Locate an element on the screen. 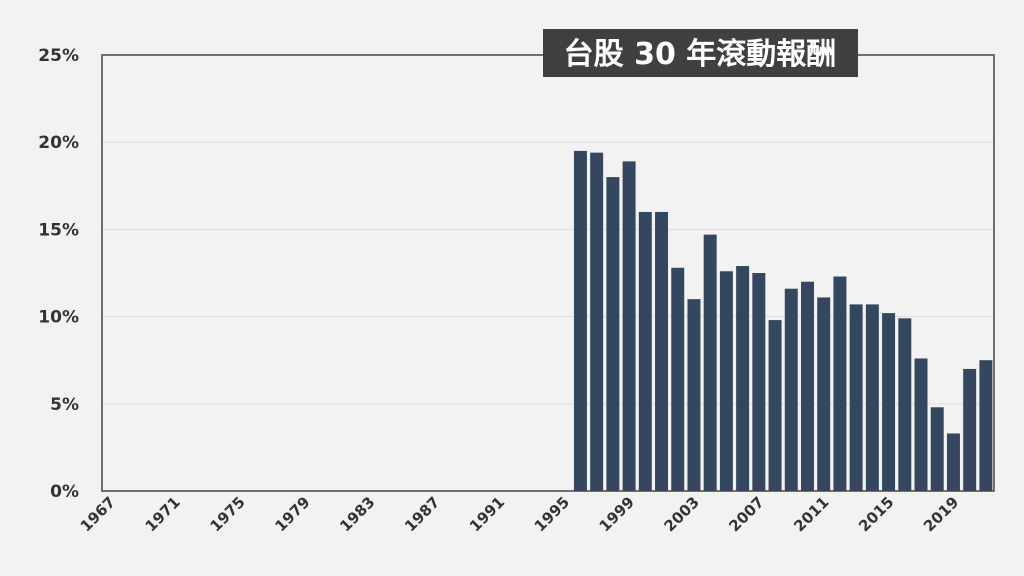  chart-title-background is located at coordinates (700, 53).